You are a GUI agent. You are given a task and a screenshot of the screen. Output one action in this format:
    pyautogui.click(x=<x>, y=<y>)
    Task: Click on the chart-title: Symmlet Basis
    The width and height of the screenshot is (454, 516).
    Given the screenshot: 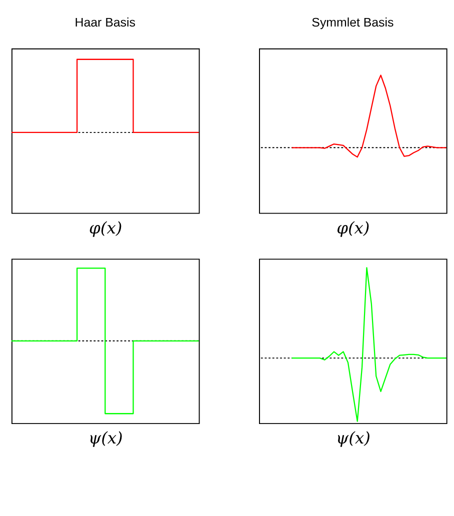 What is the action you would take?
    pyautogui.click(x=353, y=22)
    